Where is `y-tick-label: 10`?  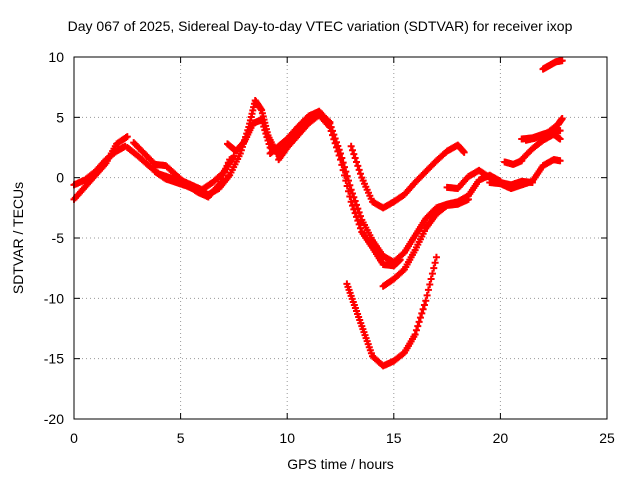 y-tick-label: 10 is located at coordinates (56, 57).